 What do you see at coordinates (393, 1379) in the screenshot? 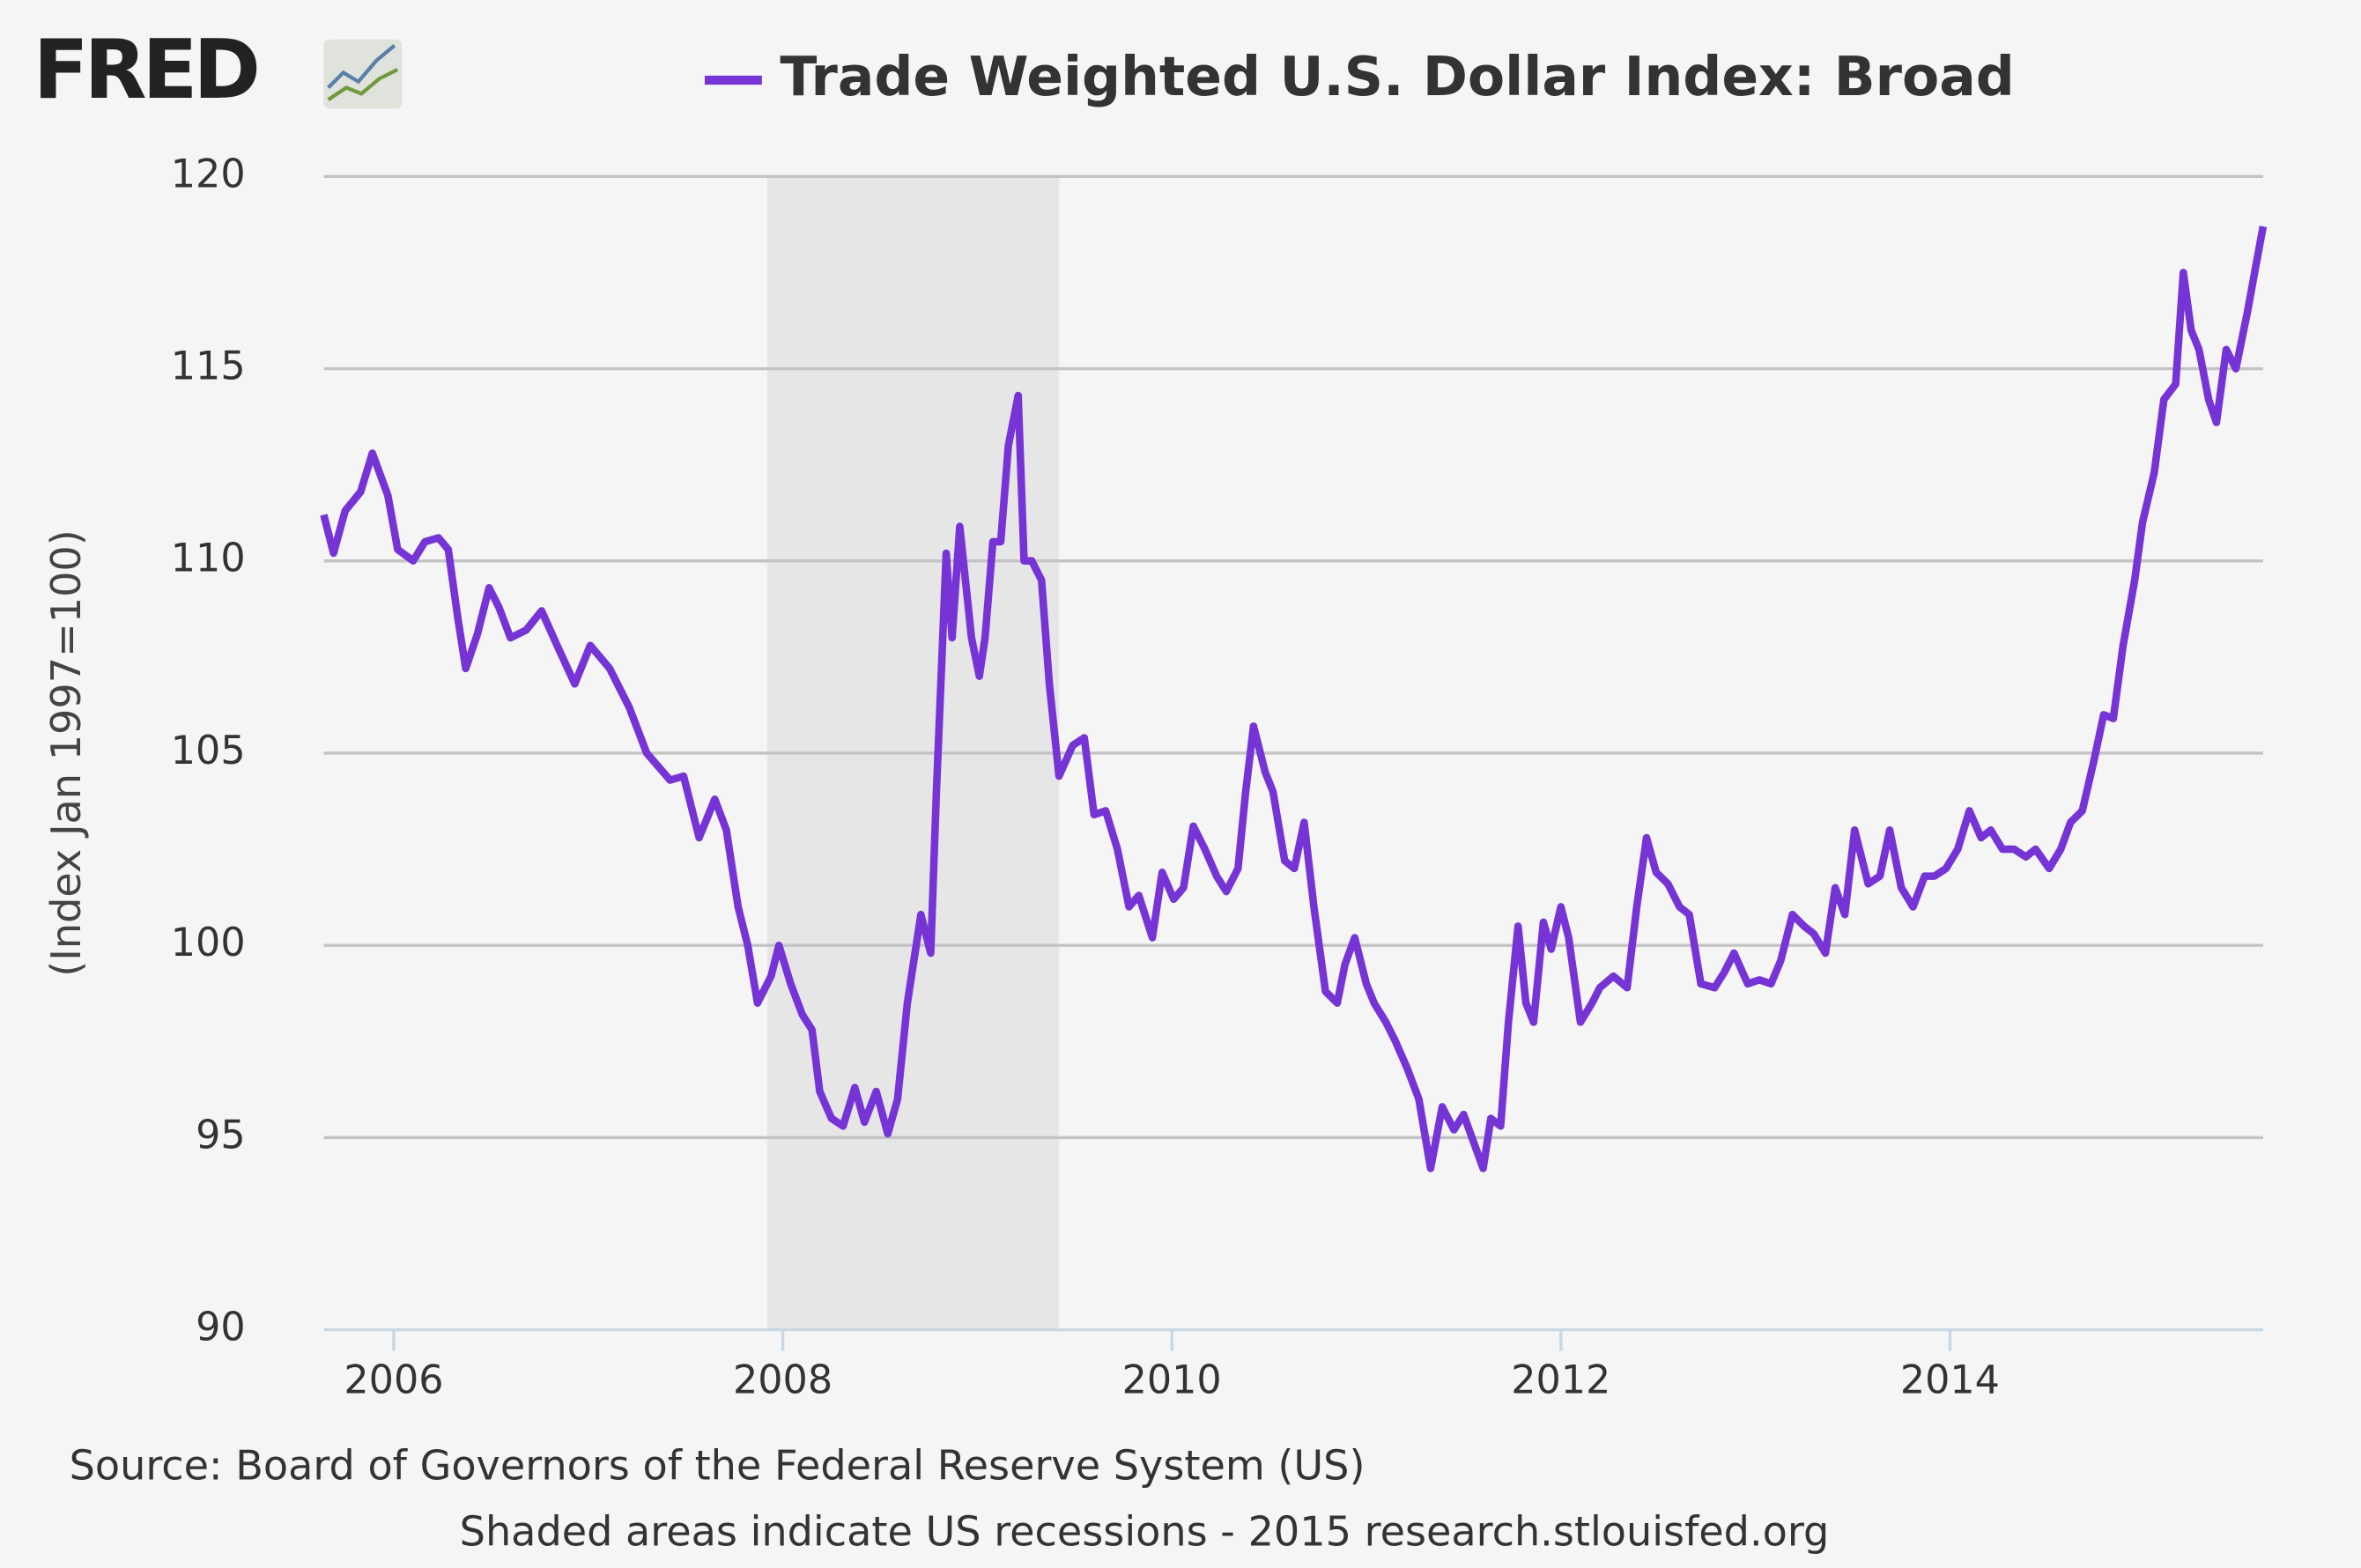
I see `x-tick-label: 2006` at bounding box center [393, 1379].